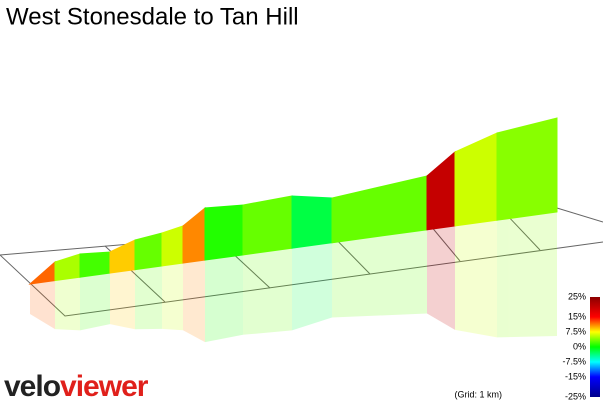 Image resolution: width=603 pixels, height=404 pixels. I want to click on legend-tick-label: 15%, so click(577, 316).